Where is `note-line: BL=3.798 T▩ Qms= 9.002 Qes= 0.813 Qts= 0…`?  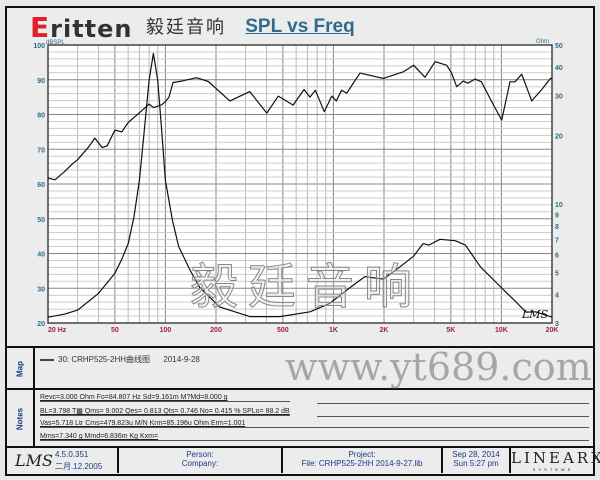 note-line: BL=3.798 T▩ Qms= 9.002 Qes= 0.813 Qts= 0… is located at coordinates (165, 412).